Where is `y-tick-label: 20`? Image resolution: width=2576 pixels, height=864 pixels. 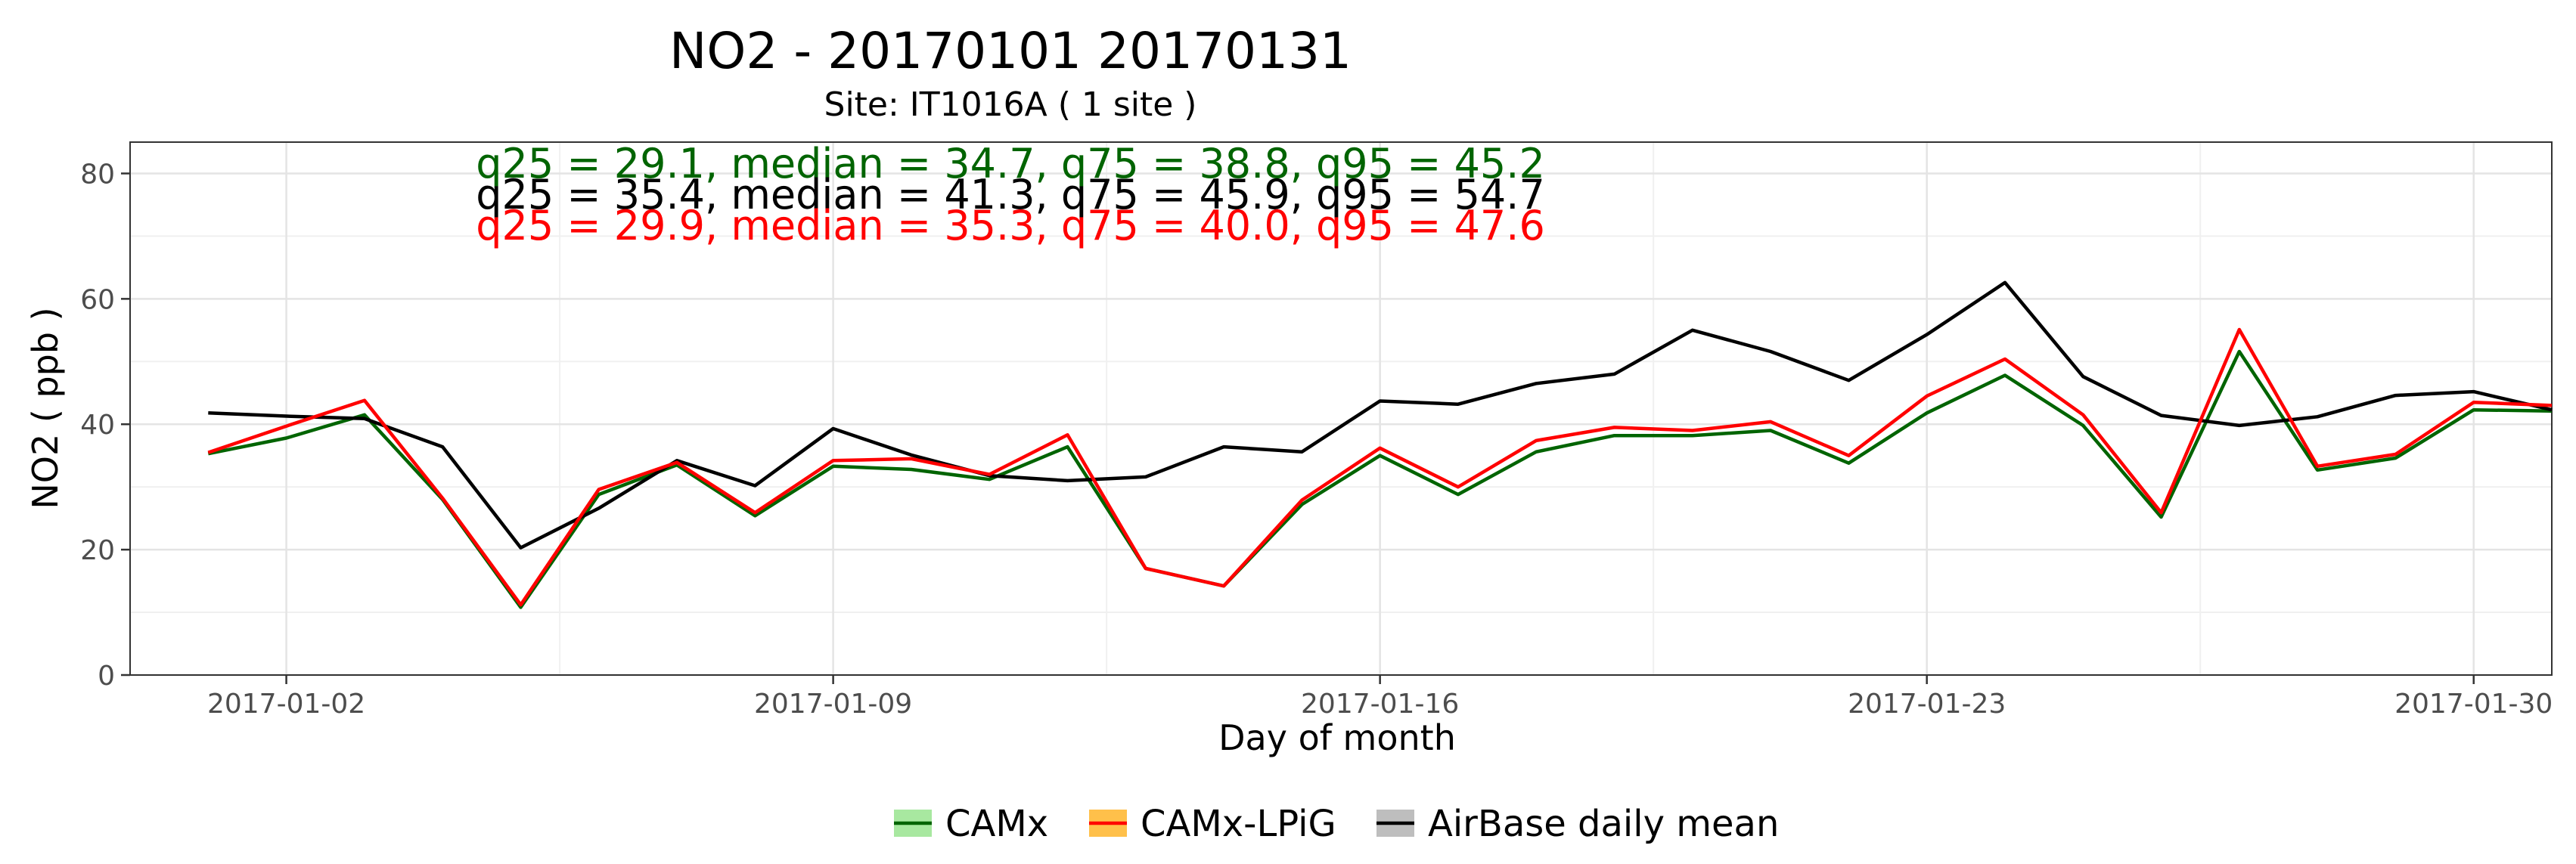 y-tick-label: 20 is located at coordinates (97, 550).